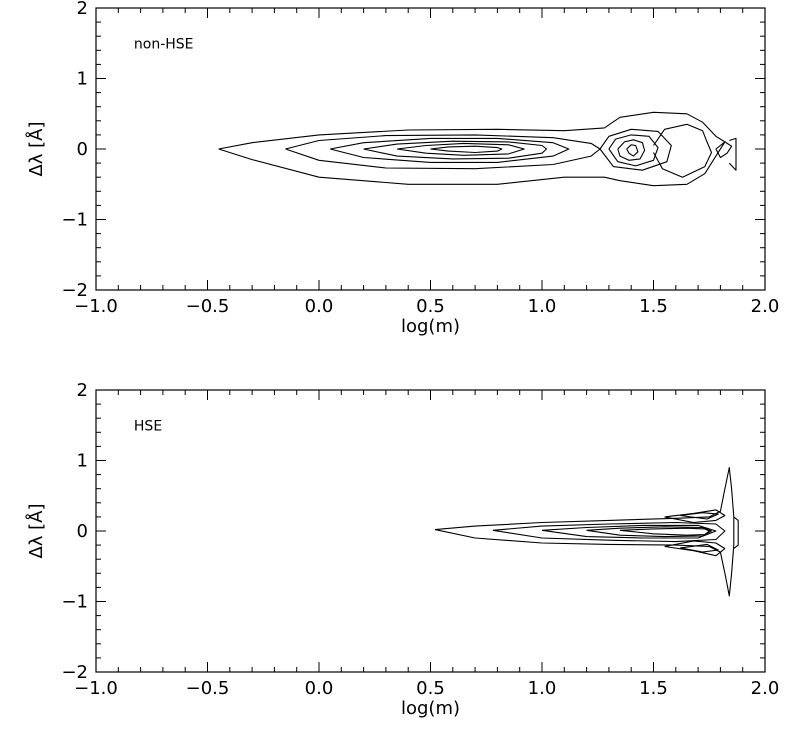  What do you see at coordinates (683, 150) in the screenshot?
I see `contour-line-outer-wing` at bounding box center [683, 150].